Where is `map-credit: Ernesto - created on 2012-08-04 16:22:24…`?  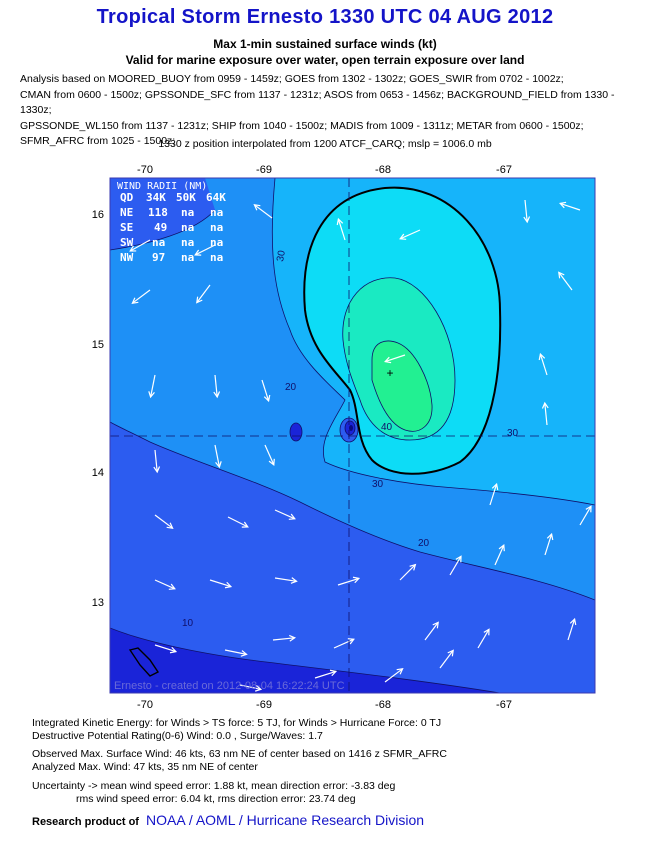
map-credit: Ernesto - created on 2012-08-04 16:22:24… is located at coordinates (229, 686).